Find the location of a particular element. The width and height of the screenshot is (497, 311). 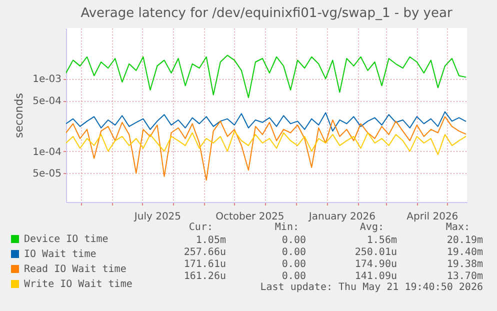

text: 1.56m is located at coordinates (381, 241).